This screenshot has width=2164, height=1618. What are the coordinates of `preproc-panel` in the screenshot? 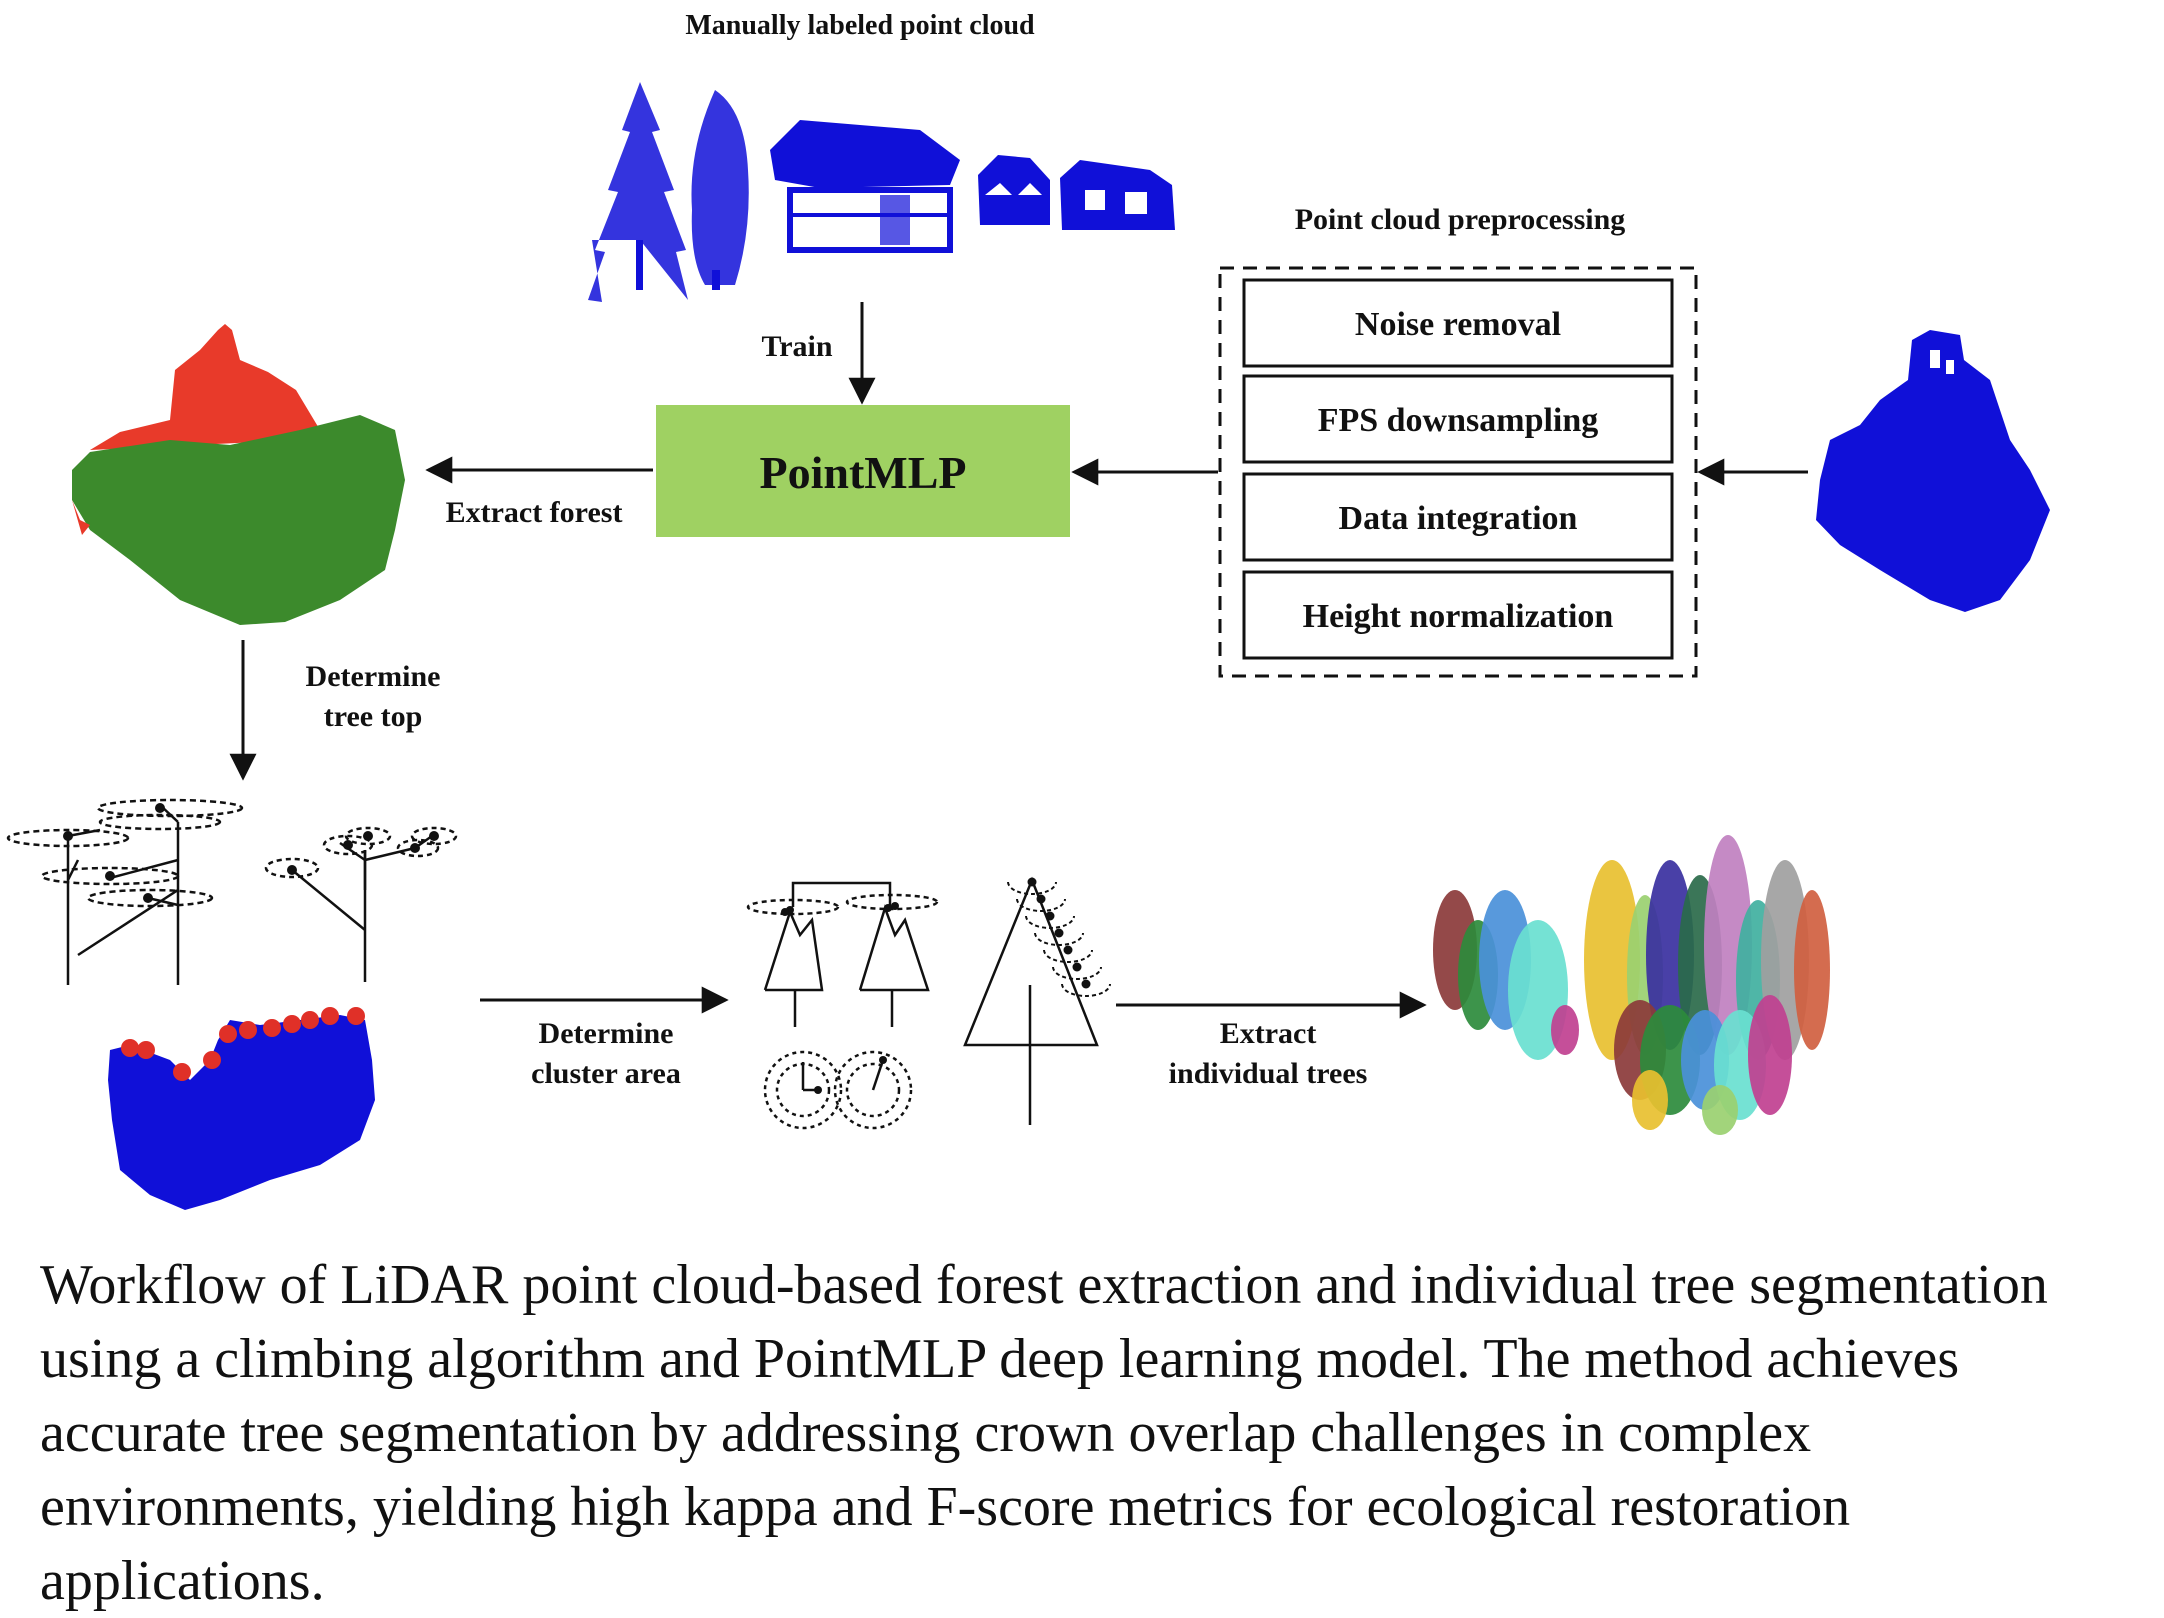 It's located at (1458, 472).